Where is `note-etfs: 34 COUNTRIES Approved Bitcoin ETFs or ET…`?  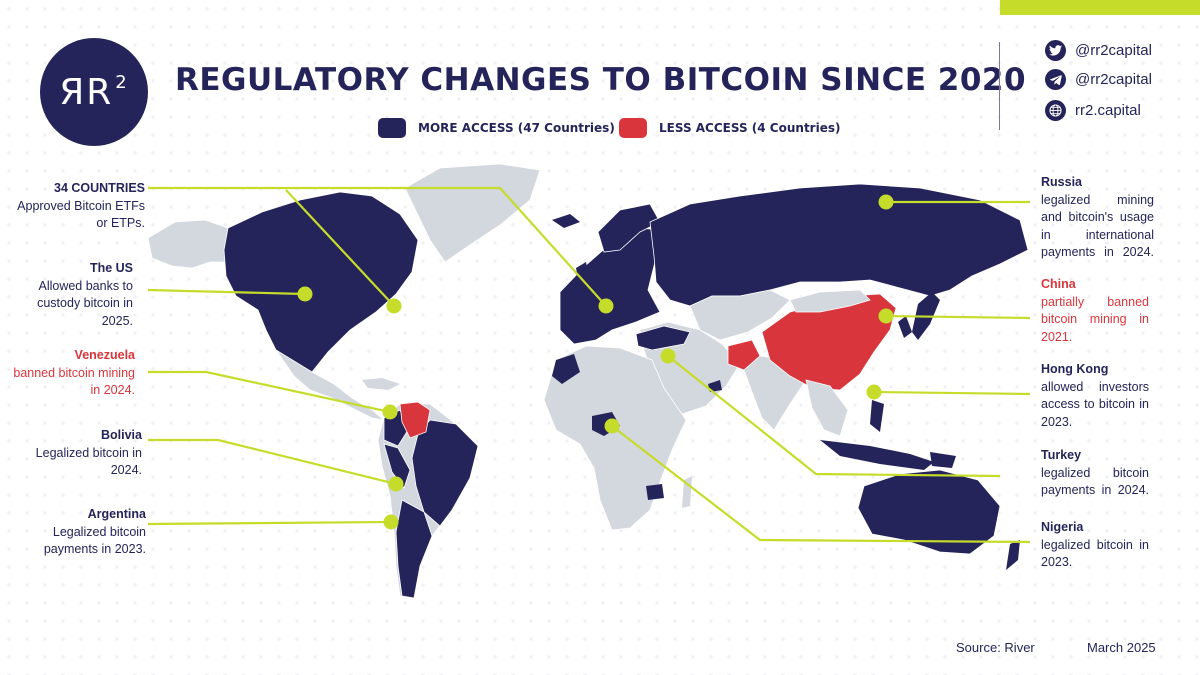
note-etfs: 34 COUNTRIES Approved Bitcoin ETFs or ET… is located at coordinates (77, 206).